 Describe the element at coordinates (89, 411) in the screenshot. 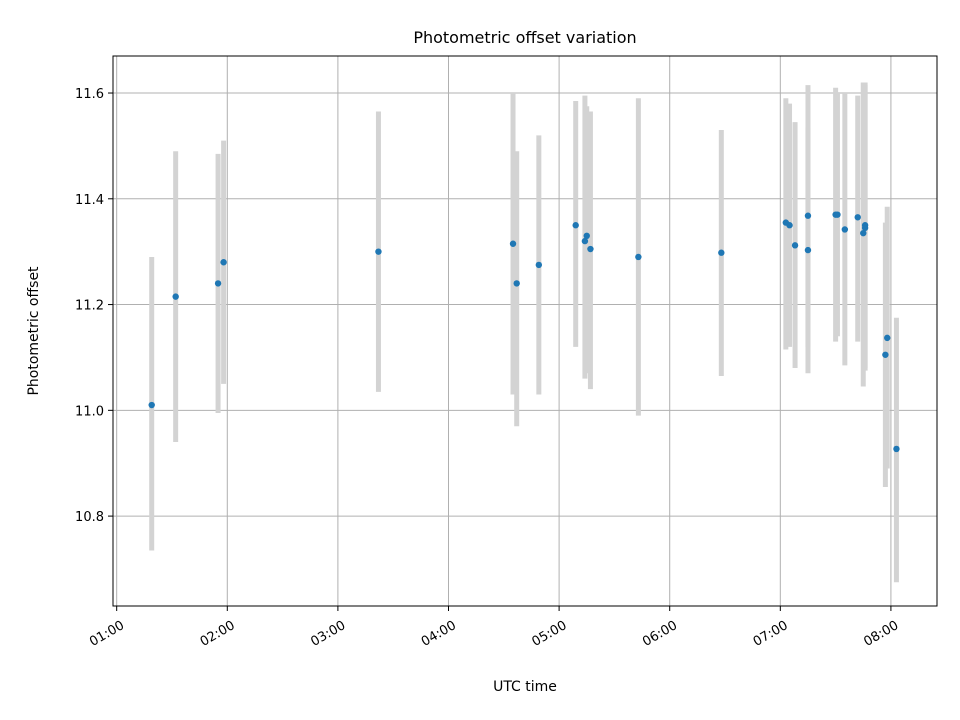

I see `y-tick-label: 11.0` at that location.